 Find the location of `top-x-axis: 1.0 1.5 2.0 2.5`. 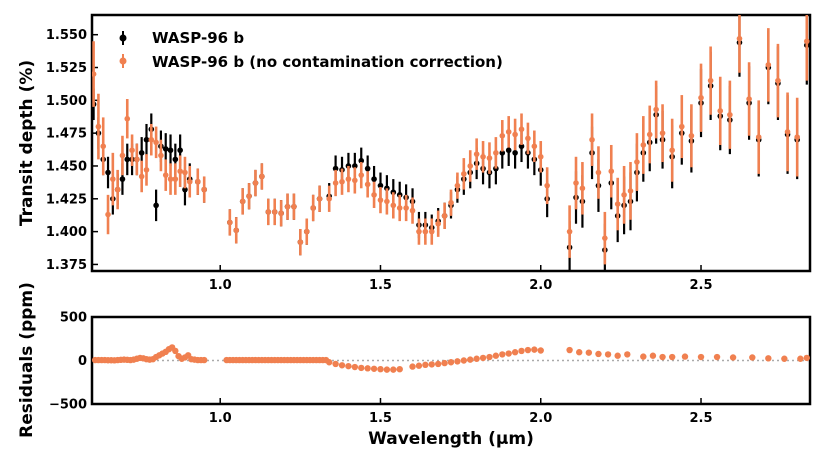

top-x-axis: 1.0 1.5 2.0 2.5 is located at coordinates (461, 279).